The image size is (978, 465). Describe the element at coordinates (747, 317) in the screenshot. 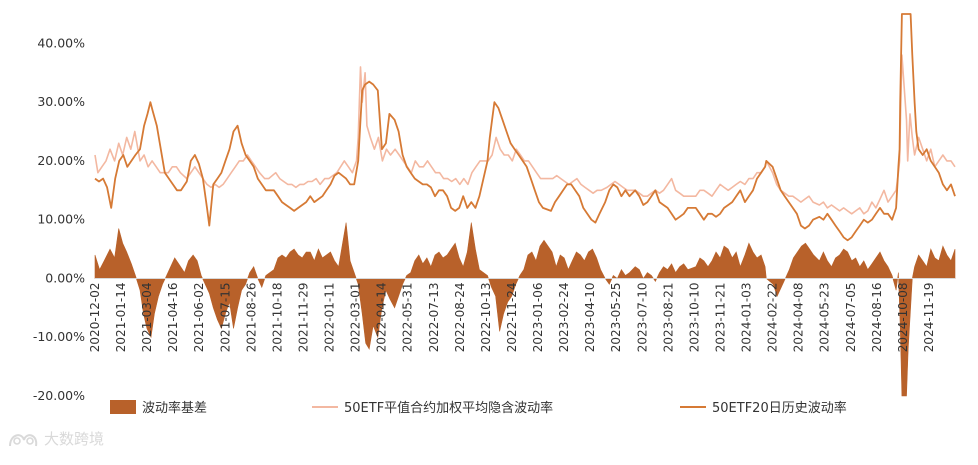

I see `x-tick-label: 2024-01-03` at that location.